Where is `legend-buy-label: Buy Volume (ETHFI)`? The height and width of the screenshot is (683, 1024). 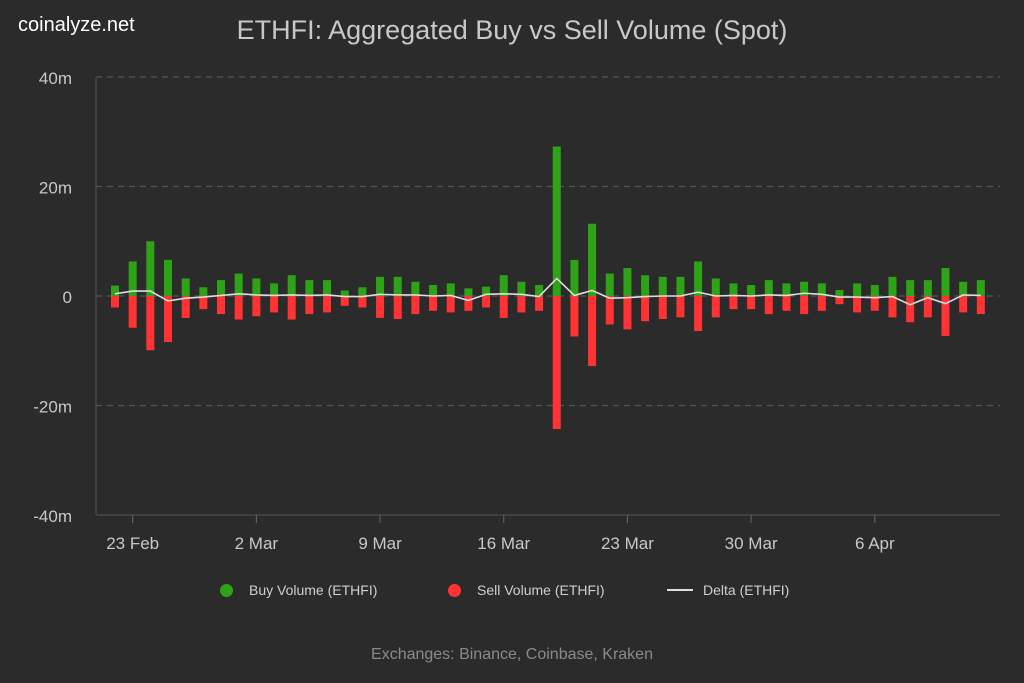 legend-buy-label: Buy Volume (ETHFI) is located at coordinates (313, 590).